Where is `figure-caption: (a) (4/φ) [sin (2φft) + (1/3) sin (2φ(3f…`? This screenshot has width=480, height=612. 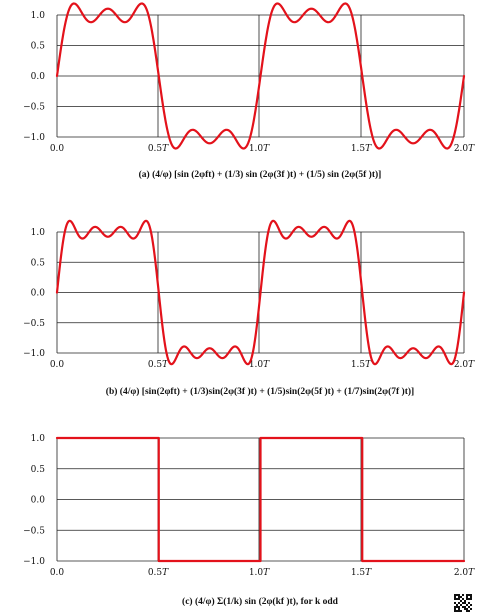
figure-caption: (a) (4/φ) [sin (2φft) + (1/3) sin (2φ(3f… is located at coordinates (260, 174).